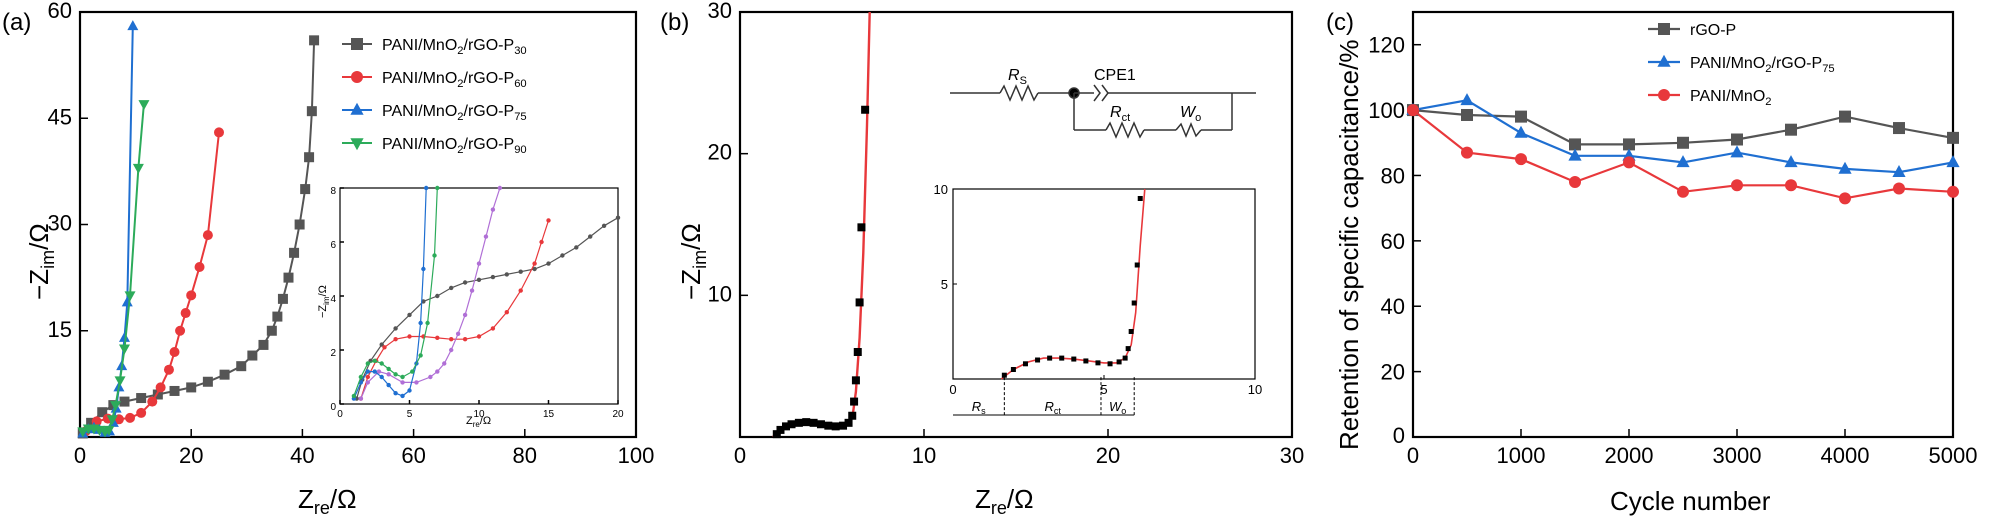 The height and width of the screenshot is (521, 1992). Describe the element at coordinates (1117, 407) in the screenshot. I see `segment-label: Wo` at that location.